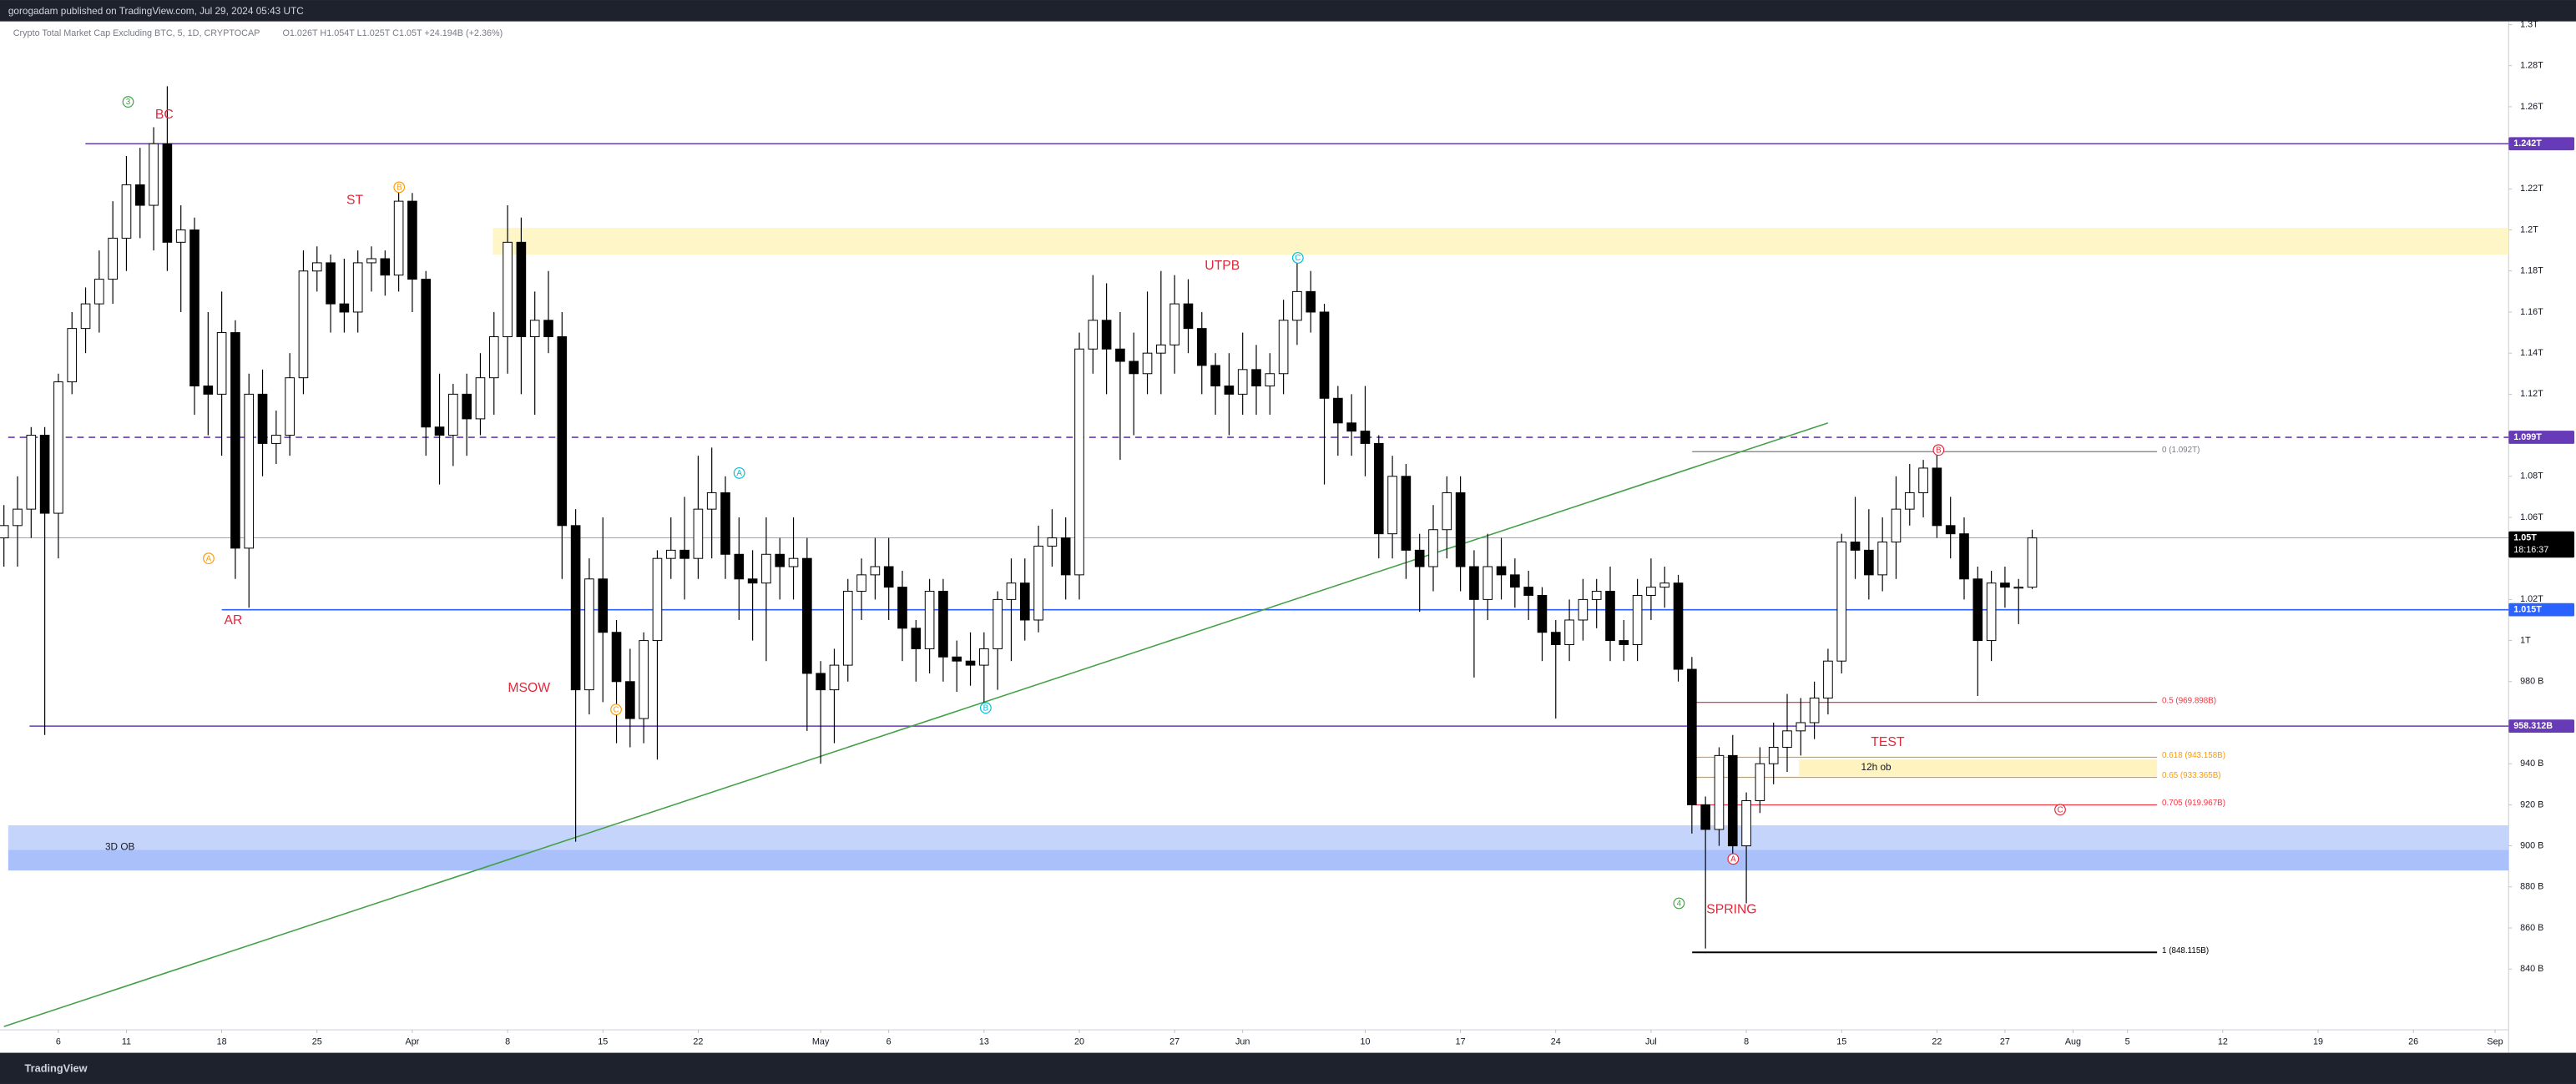 This screenshot has height=1084, width=2576. Describe the element at coordinates (56, 1068) in the screenshot. I see `footer-brand: TradingView` at that location.